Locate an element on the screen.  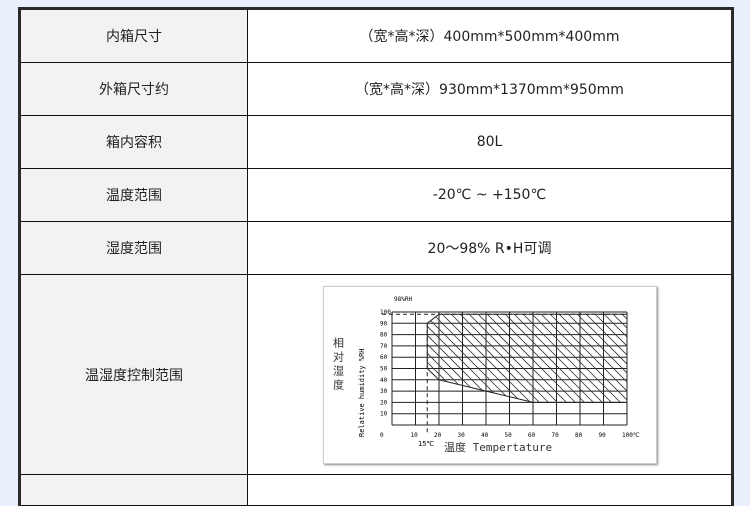
y-tick-label: 40 is located at coordinates (384, 379).